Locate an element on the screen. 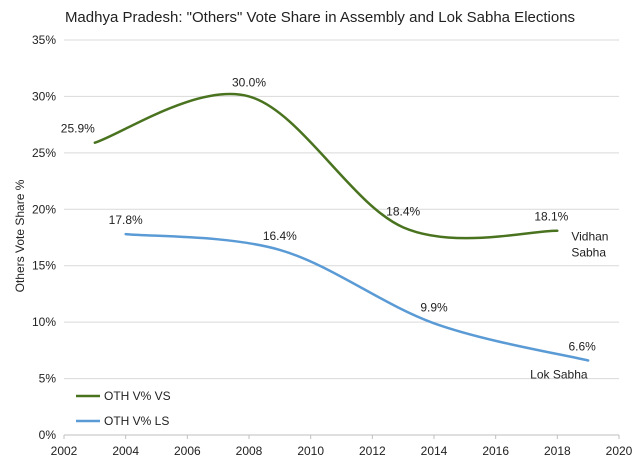  data-label: 30.0% is located at coordinates (249, 82).